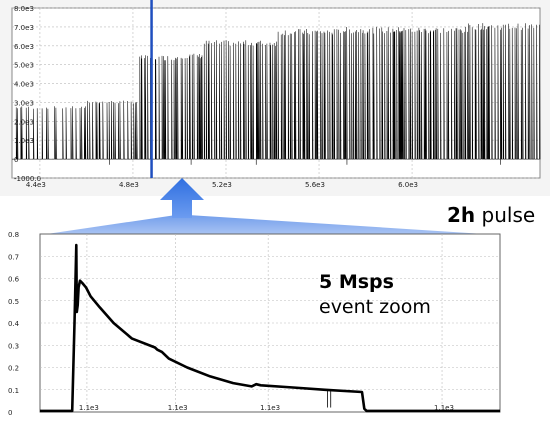 The width and height of the screenshot is (550, 423). I want to click on y-tick-label: 8.0e3, so click(24, 9).